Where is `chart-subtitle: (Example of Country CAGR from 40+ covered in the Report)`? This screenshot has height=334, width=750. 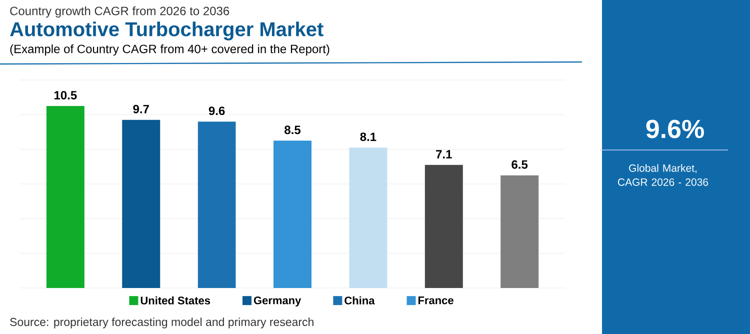 chart-subtitle: (Example of Country CAGR from 40+ covered in the Report) is located at coordinates (170, 50).